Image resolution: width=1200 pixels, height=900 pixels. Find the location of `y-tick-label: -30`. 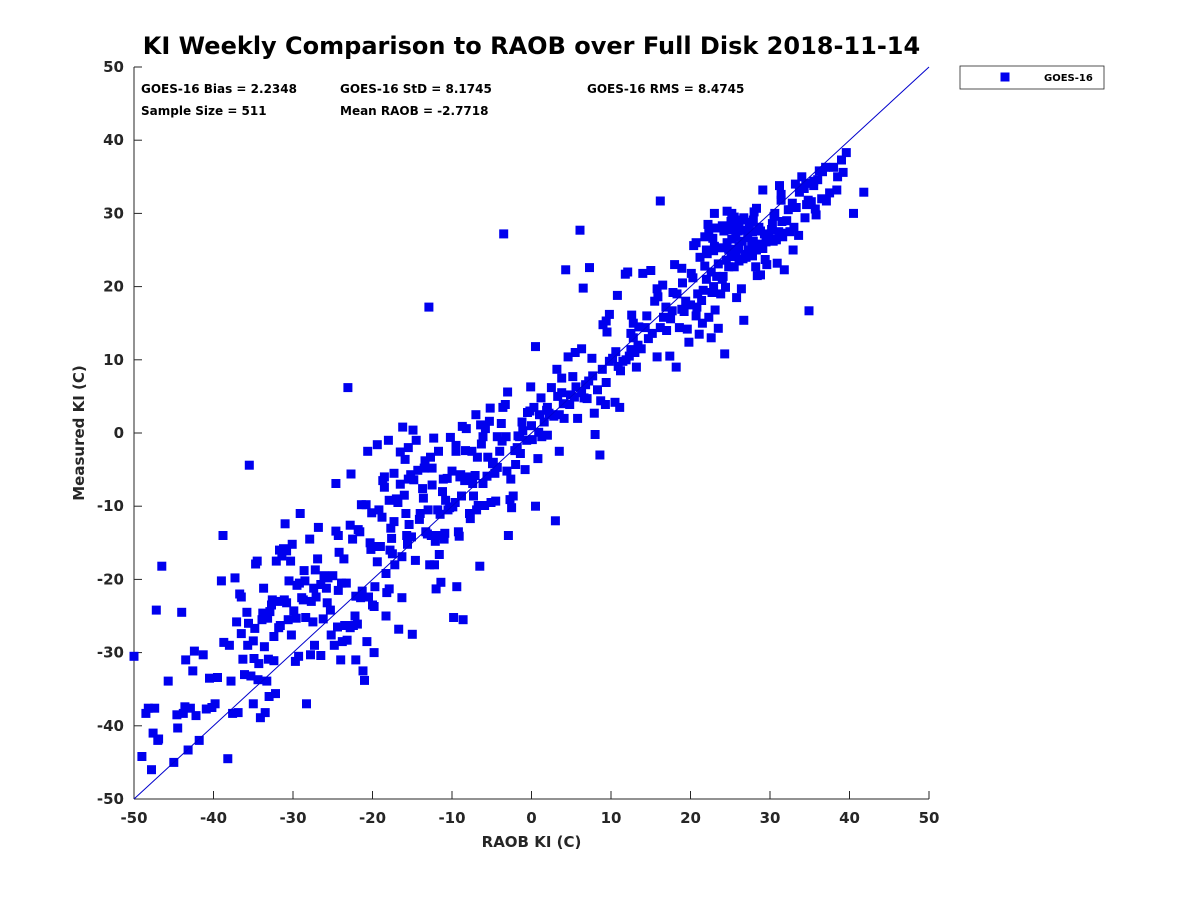

y-tick-label: -30 is located at coordinates (110, 653).